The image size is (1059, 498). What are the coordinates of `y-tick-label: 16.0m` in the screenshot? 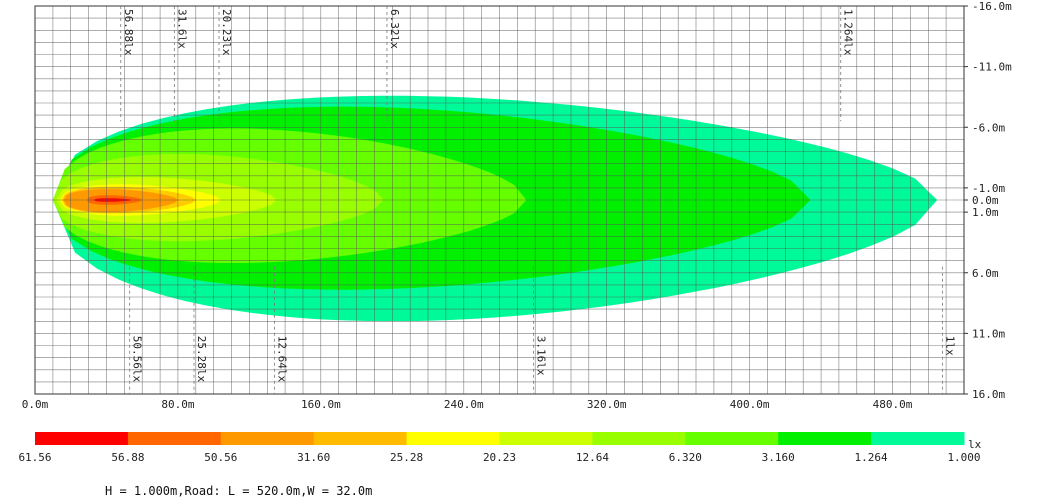 It's located at (988, 394).